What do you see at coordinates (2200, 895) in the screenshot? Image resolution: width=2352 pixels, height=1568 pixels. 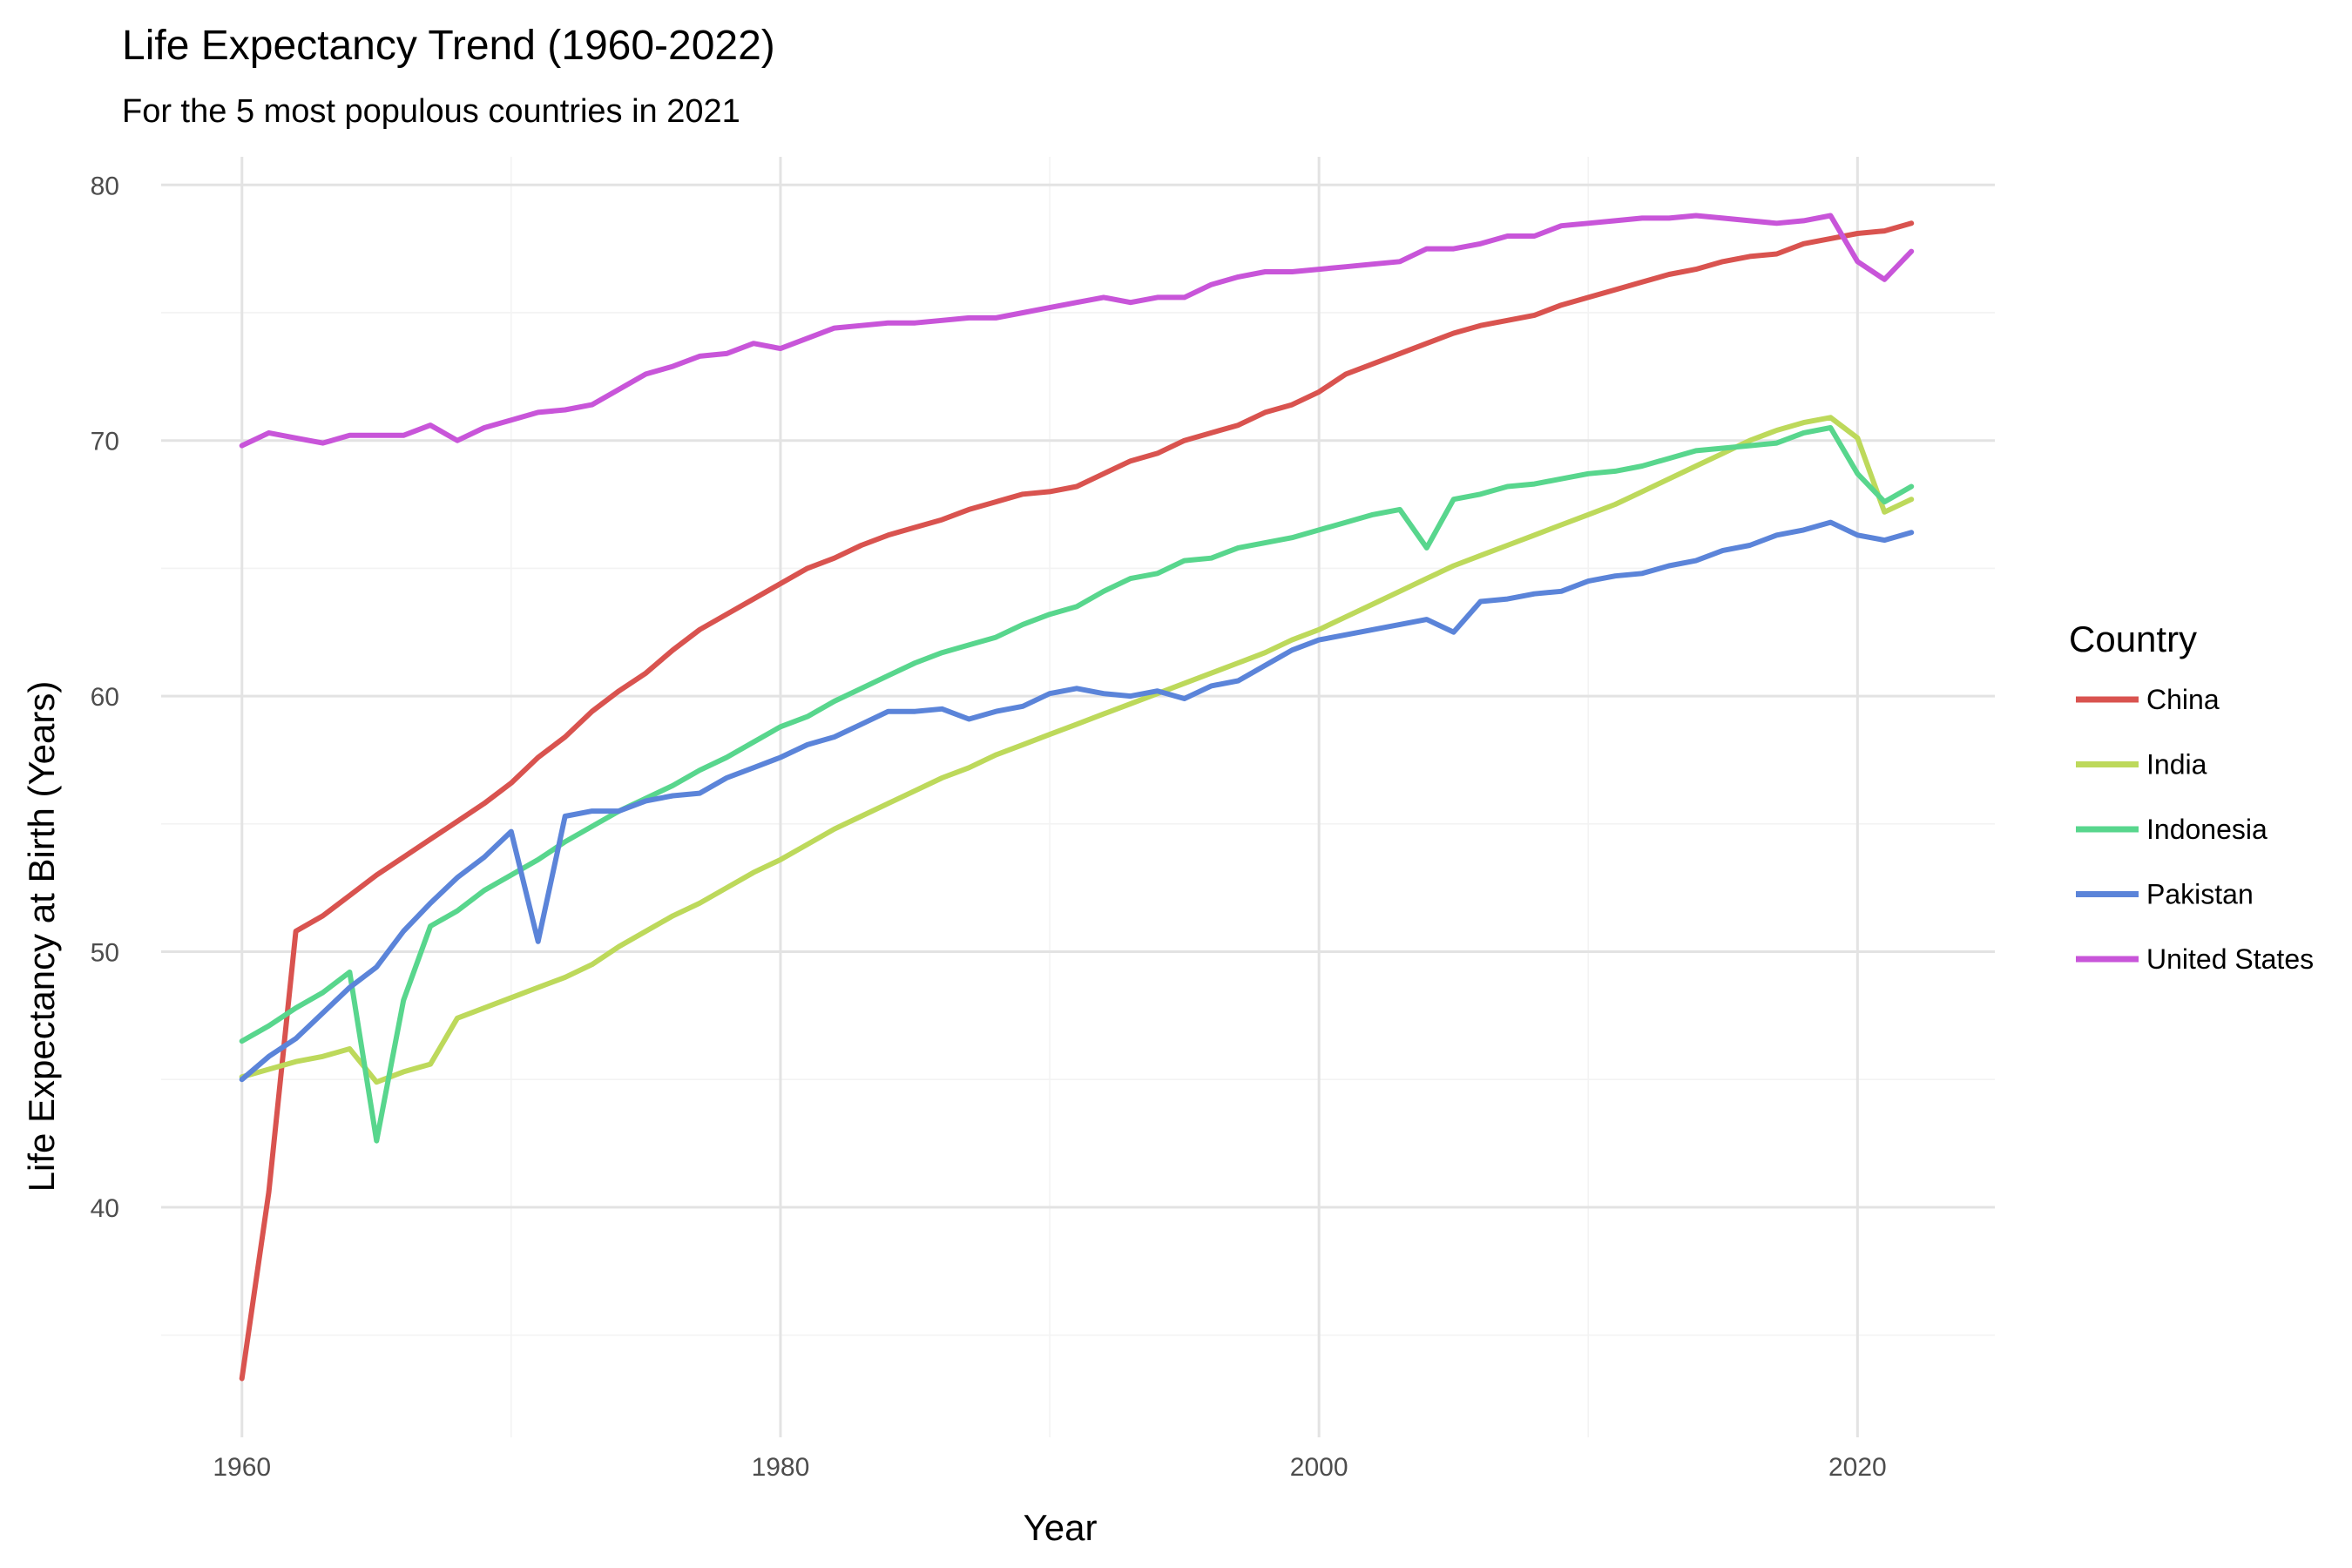 I see `legend-label: Pakistan` at bounding box center [2200, 895].